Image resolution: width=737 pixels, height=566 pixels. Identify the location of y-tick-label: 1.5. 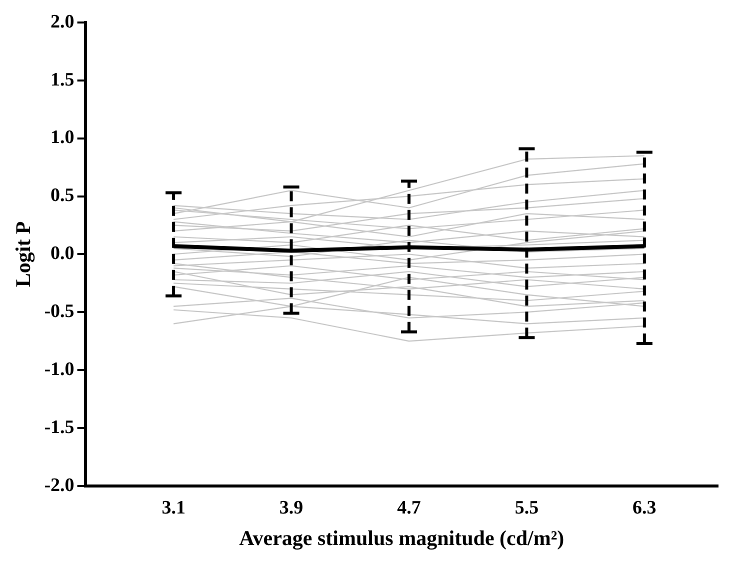
(62, 79).